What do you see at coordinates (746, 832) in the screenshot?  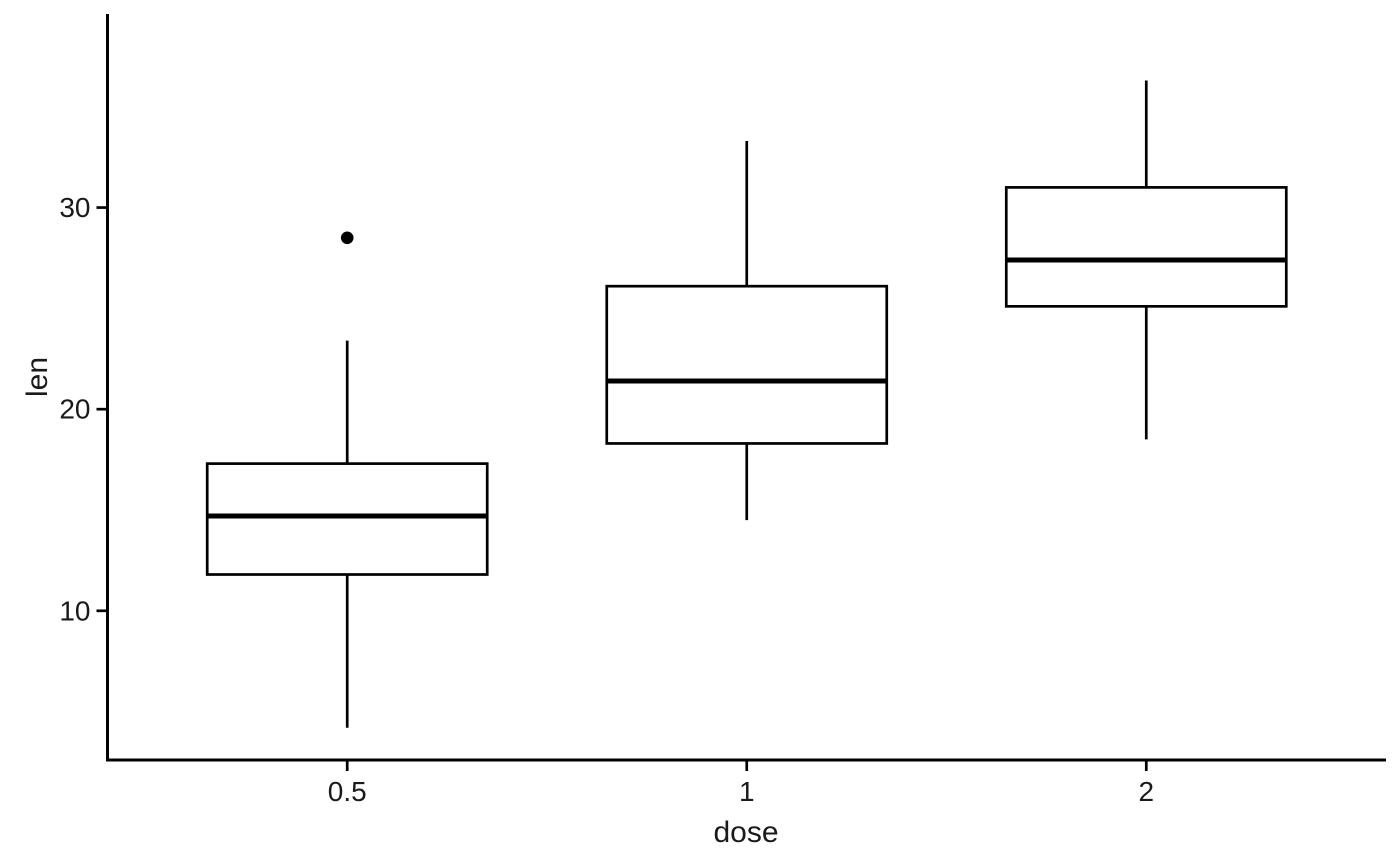 I see `x-axis-title: dose` at bounding box center [746, 832].